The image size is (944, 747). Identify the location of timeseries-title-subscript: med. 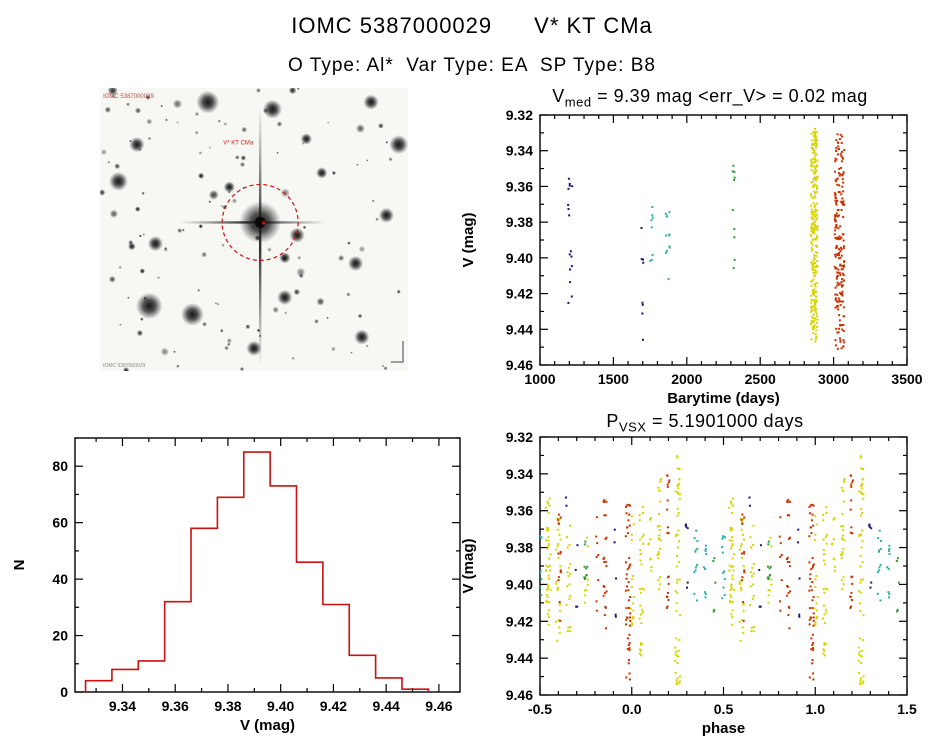
(578, 102).